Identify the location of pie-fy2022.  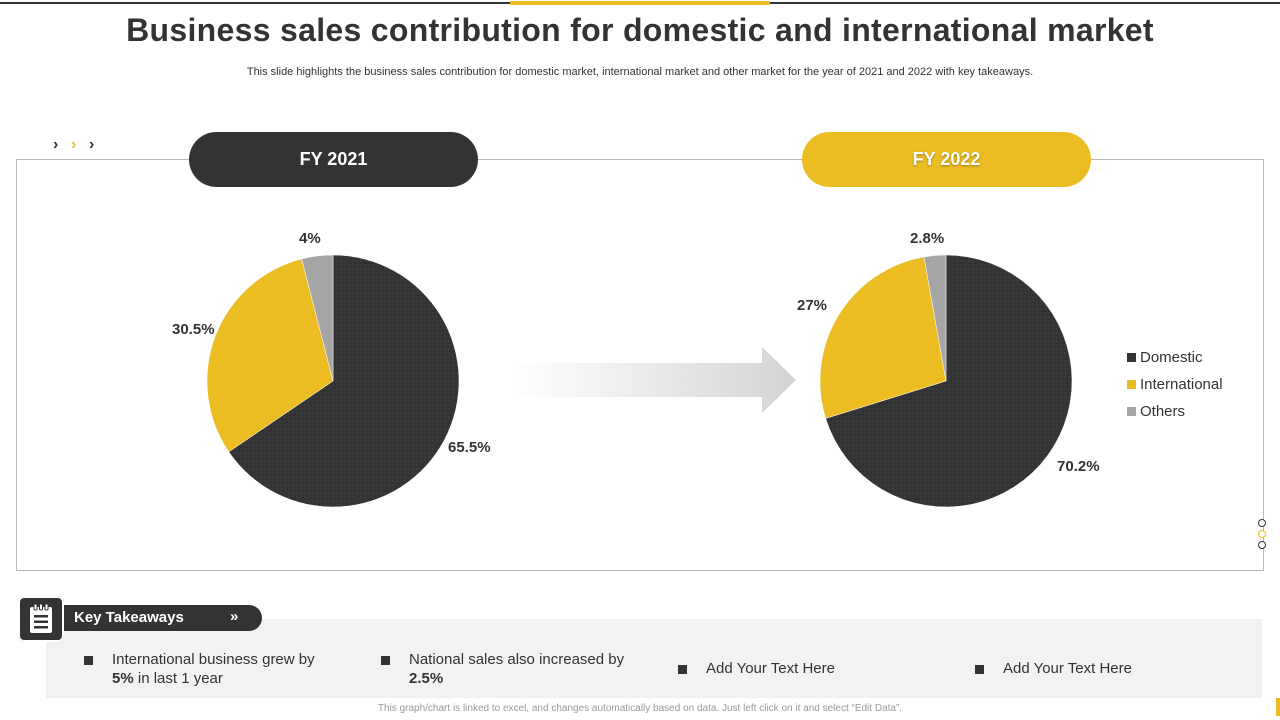
(946, 381).